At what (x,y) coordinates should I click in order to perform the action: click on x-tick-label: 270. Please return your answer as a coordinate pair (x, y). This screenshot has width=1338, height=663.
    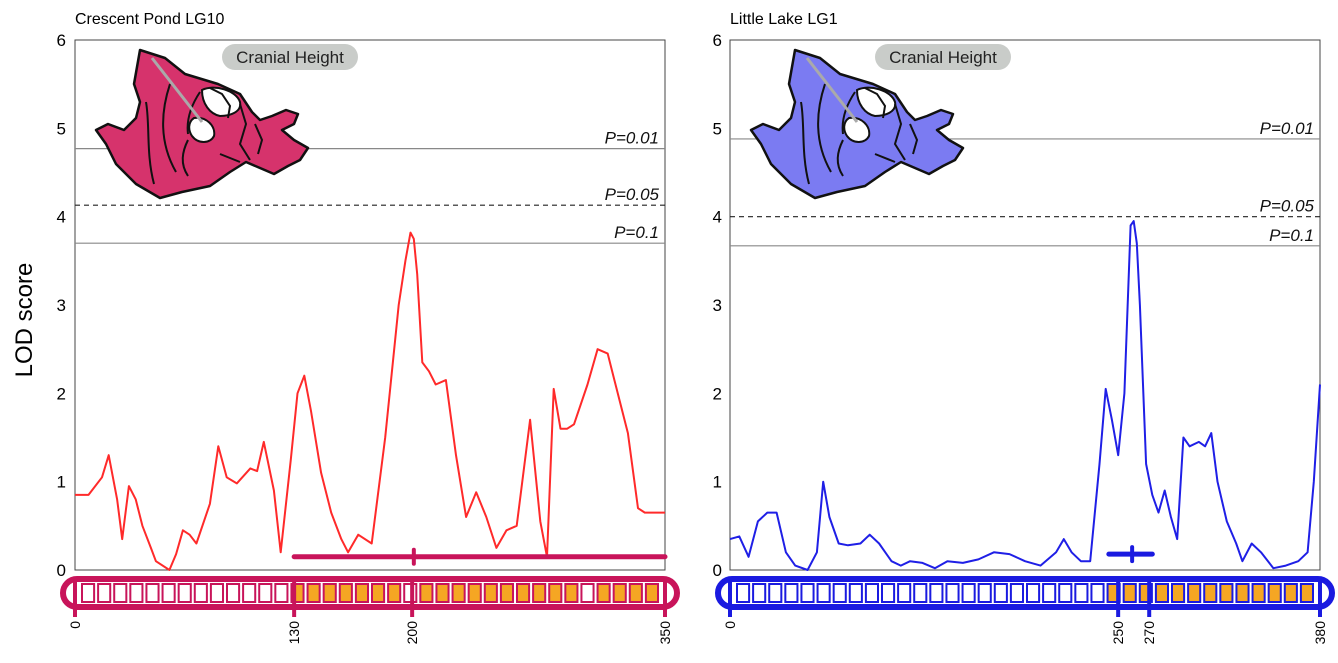
    Looking at the image, I should click on (1149, 633).